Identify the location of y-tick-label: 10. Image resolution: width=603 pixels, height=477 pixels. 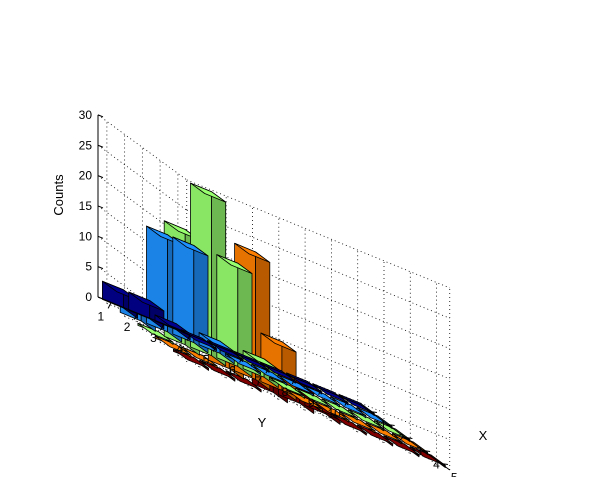
(334, 414).